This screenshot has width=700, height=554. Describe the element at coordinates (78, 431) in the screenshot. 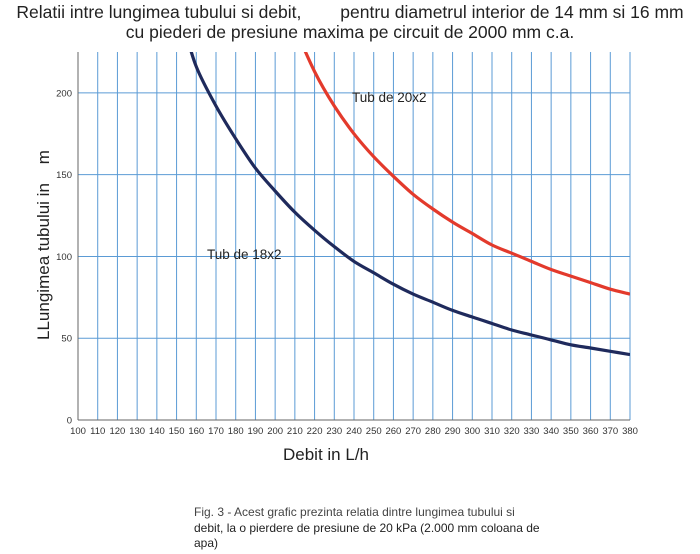

I see `x-tick-label: 100` at that location.